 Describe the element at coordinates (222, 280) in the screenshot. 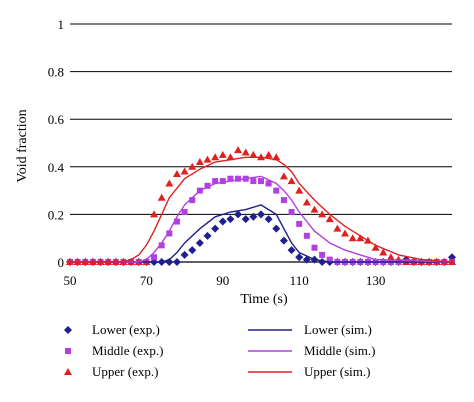

I see `x-tick-label: 90` at that location.